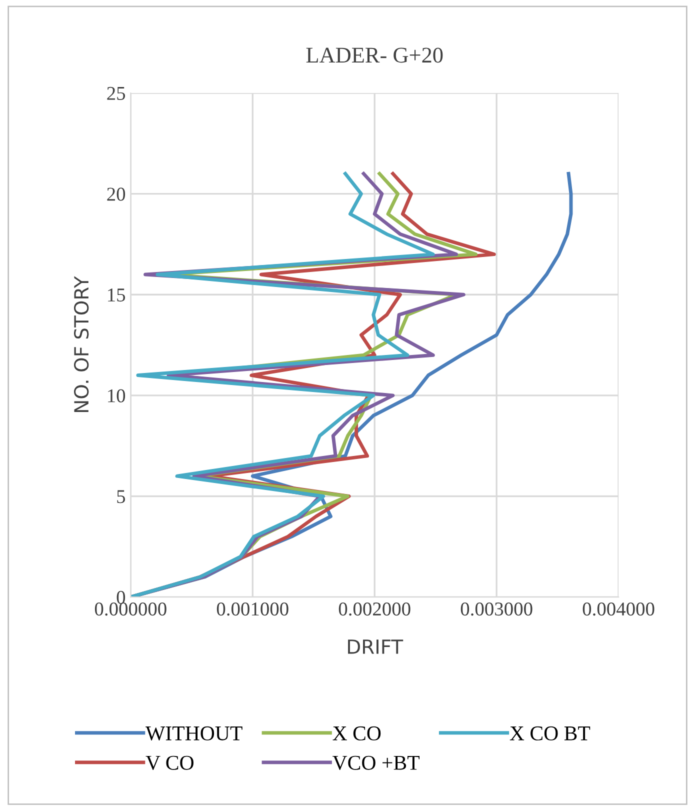 This screenshot has height=809, width=695. I want to click on legend-label: V CO, so click(170, 763).